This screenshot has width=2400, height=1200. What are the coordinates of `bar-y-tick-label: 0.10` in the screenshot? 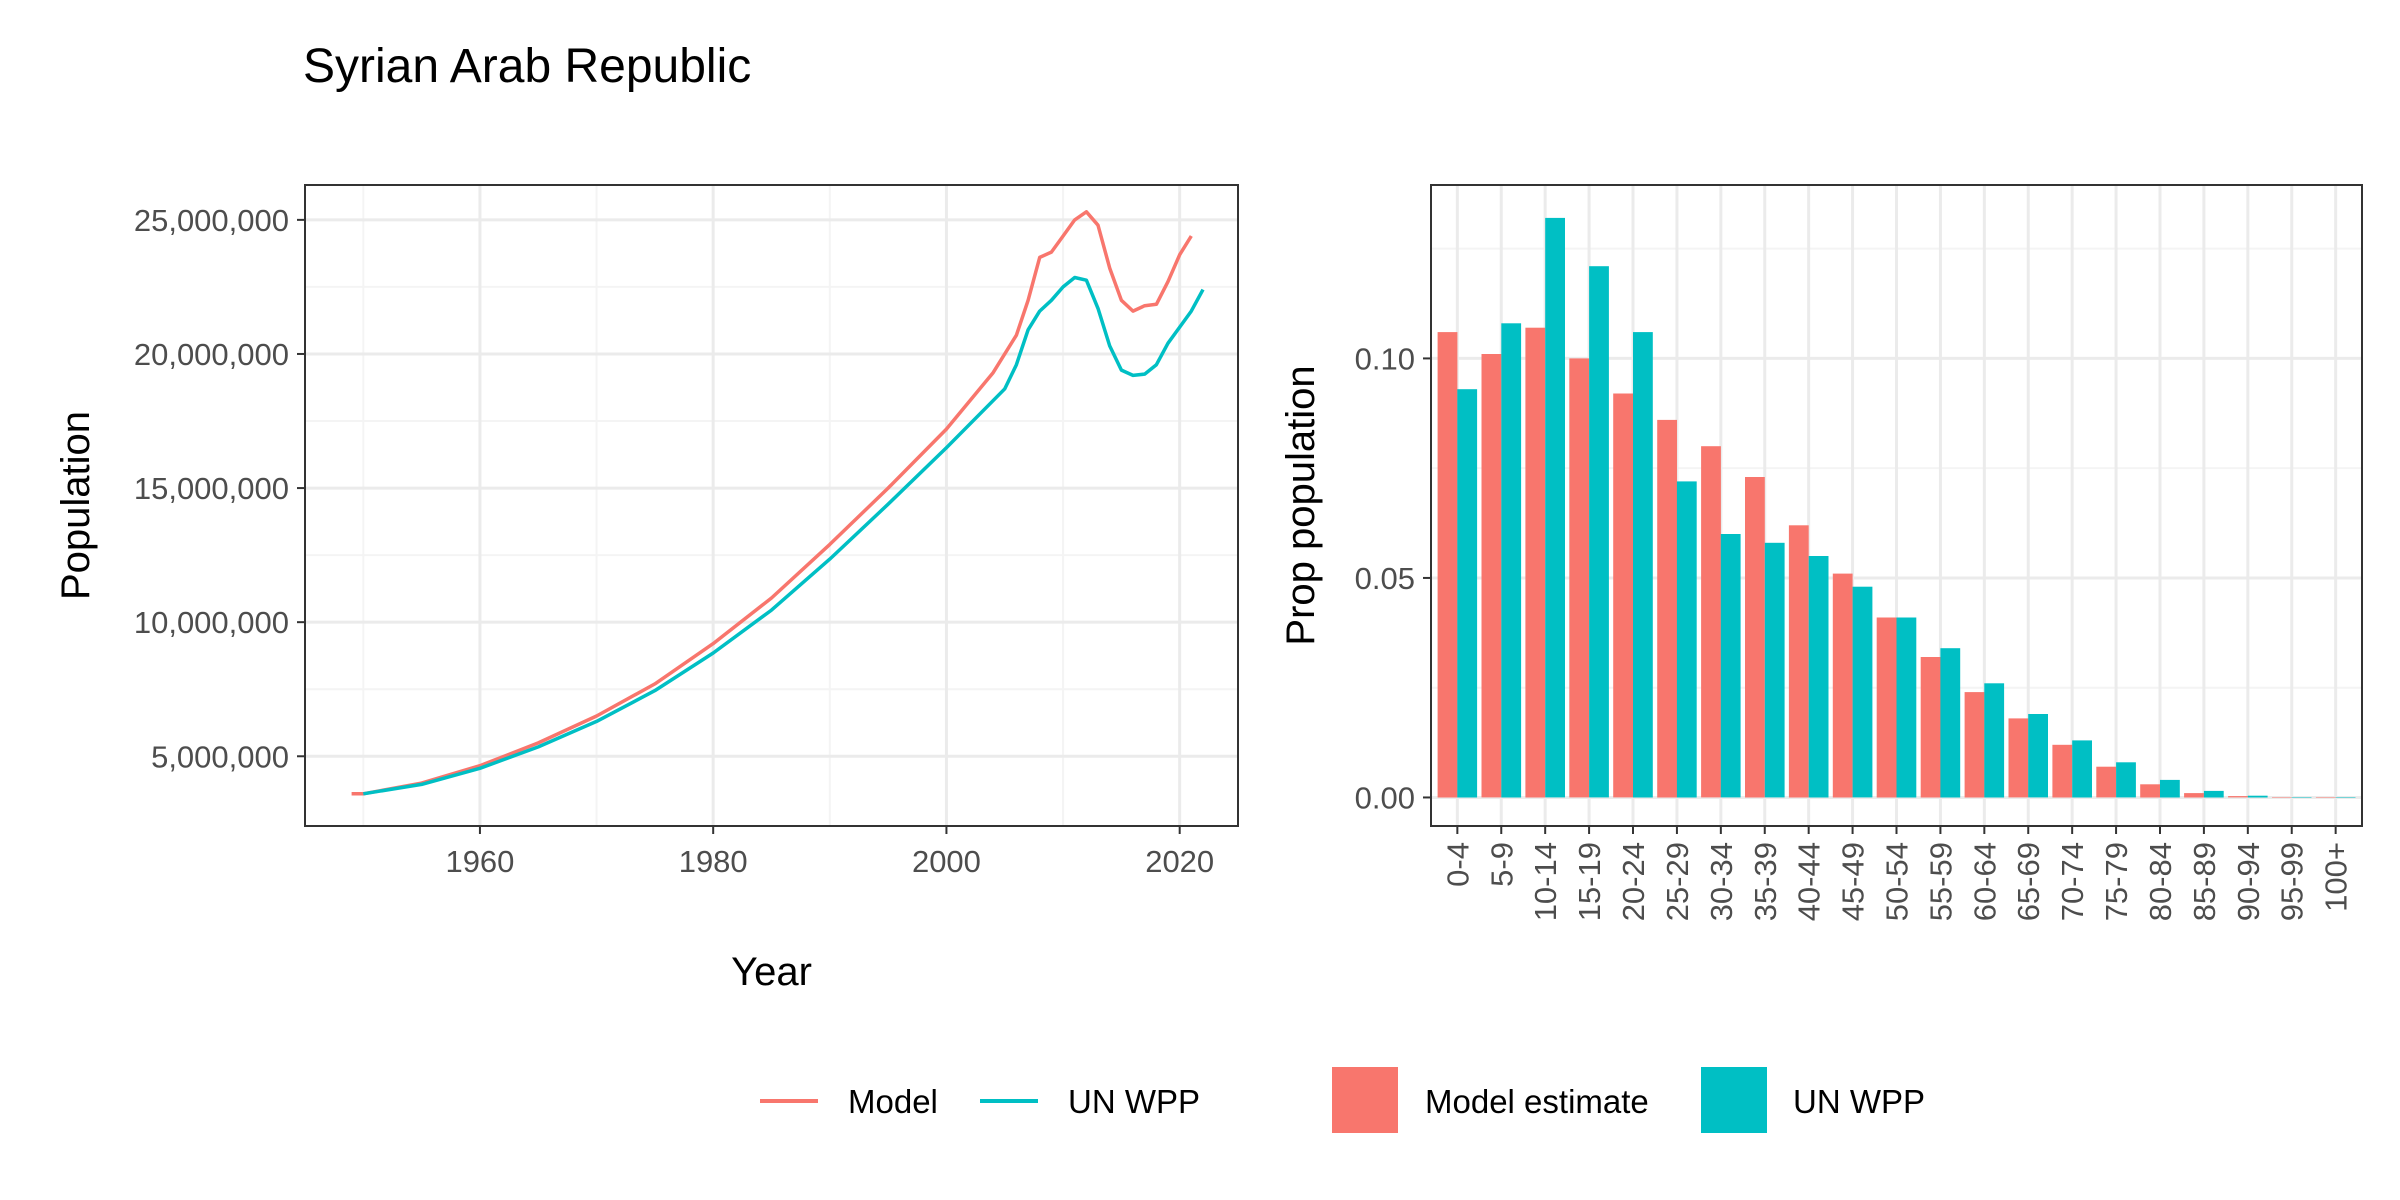 It's located at (1385, 358).